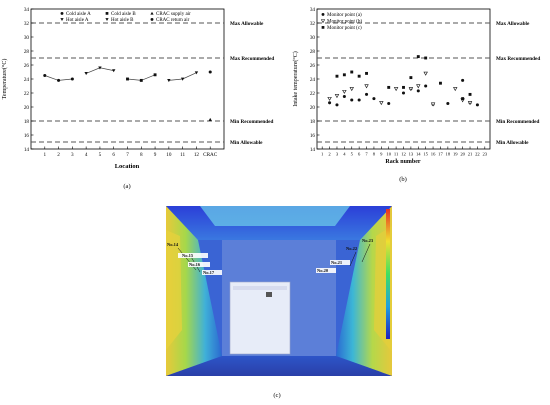 This screenshot has height=405, width=550. What do you see at coordinates (251, 122) in the screenshot?
I see `a-reference-label: Min Recommended` at bounding box center [251, 122].